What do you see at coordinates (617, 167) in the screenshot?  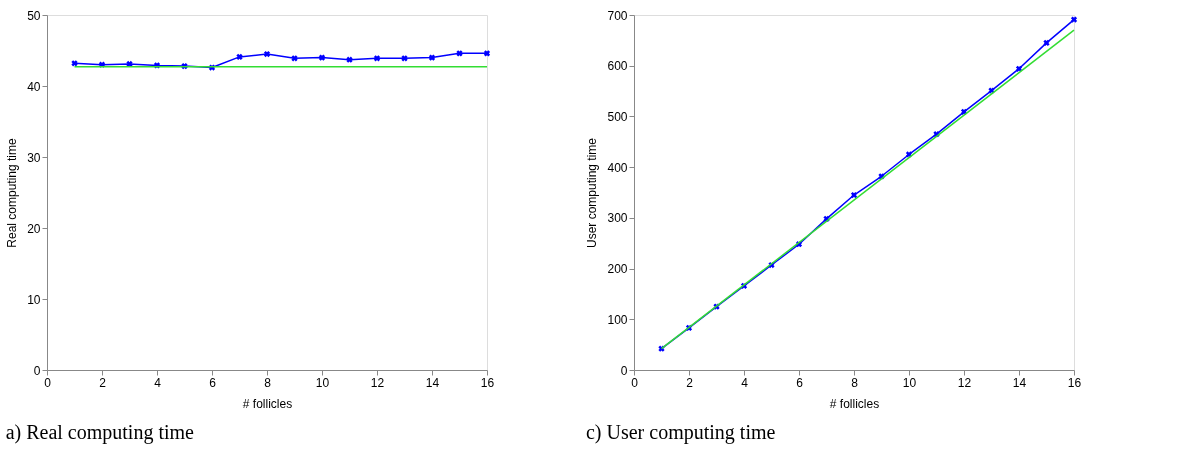 I see `y-tick-label: 400` at bounding box center [617, 167].